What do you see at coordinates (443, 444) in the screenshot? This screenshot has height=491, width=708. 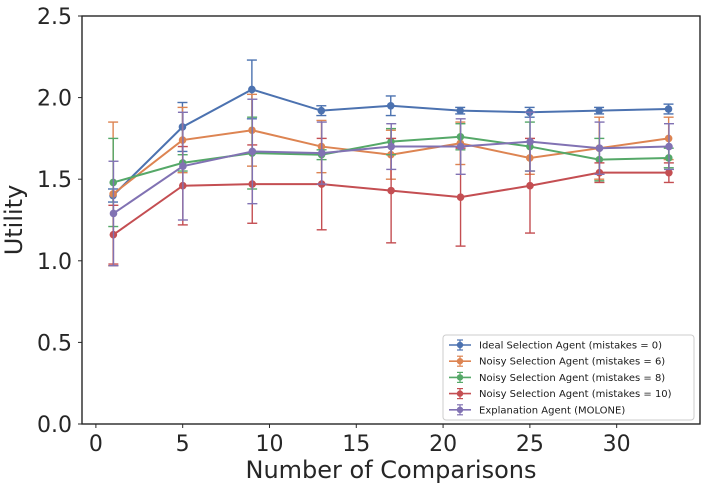 I see `x-tick-label: 20` at bounding box center [443, 444].